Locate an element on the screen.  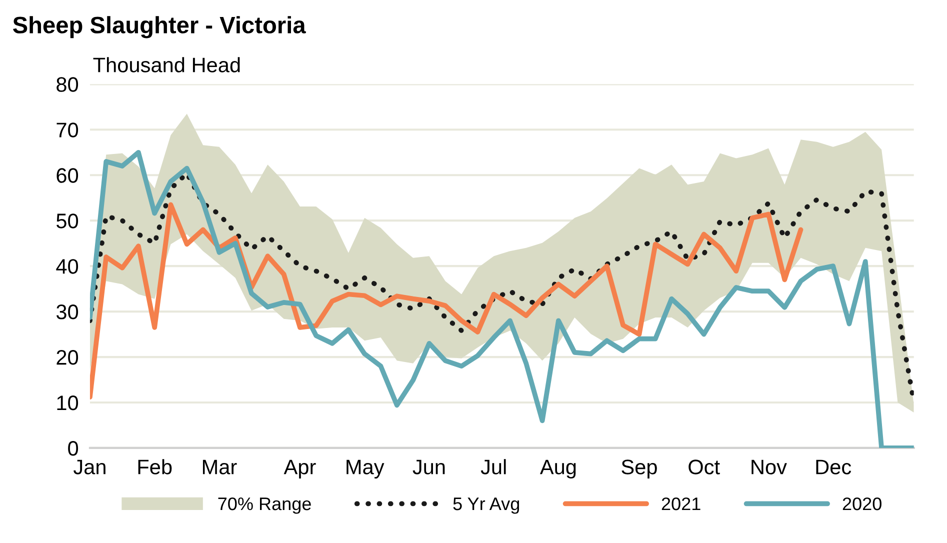
y-tick-label: 10 is located at coordinates (67, 403).